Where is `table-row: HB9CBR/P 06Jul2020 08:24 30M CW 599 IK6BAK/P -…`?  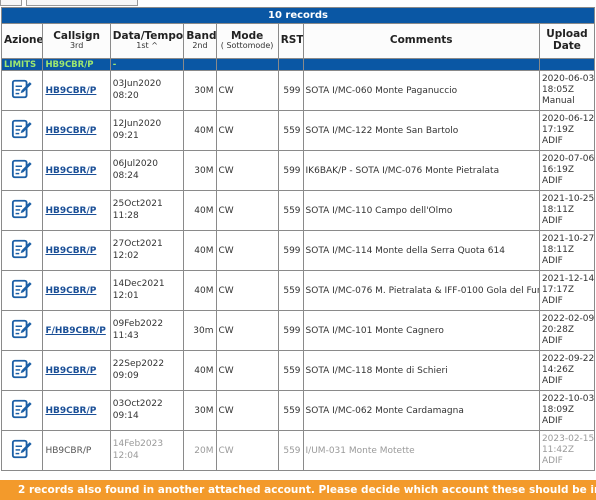 table-row: HB9CBR/P 06Jul2020 08:24 30M CW 599 IK6BAK/P -… is located at coordinates (298, 170).